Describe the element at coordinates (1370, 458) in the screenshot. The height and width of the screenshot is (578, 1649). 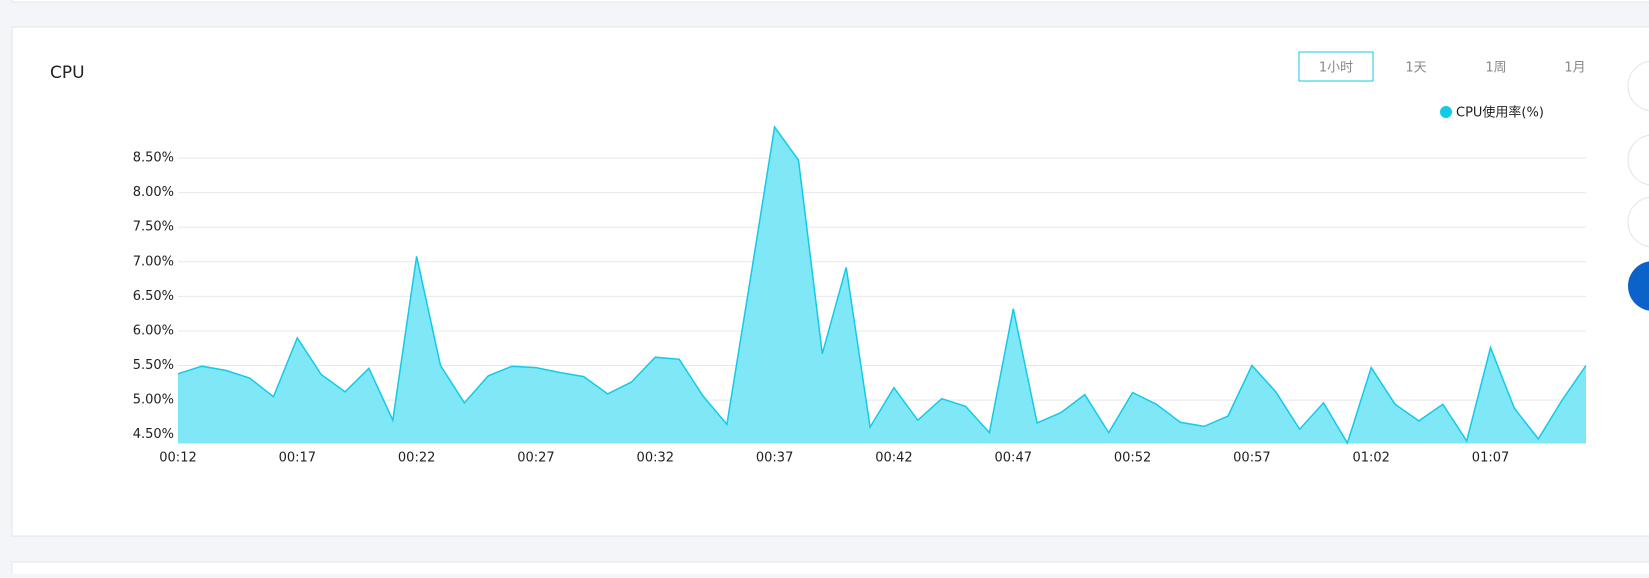
I see `x-tick-label: 01:02` at that location.